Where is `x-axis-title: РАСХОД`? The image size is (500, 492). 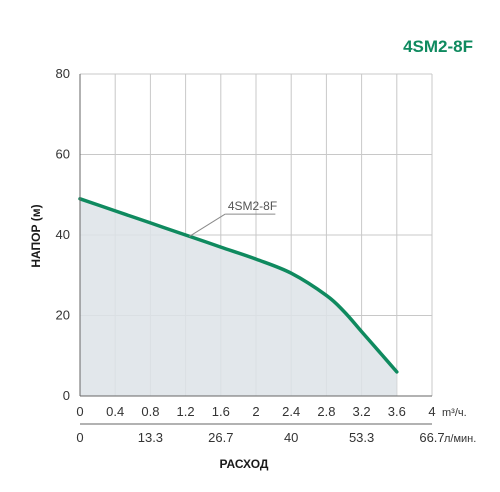
x-axis-title: РАСХОД is located at coordinates (244, 464).